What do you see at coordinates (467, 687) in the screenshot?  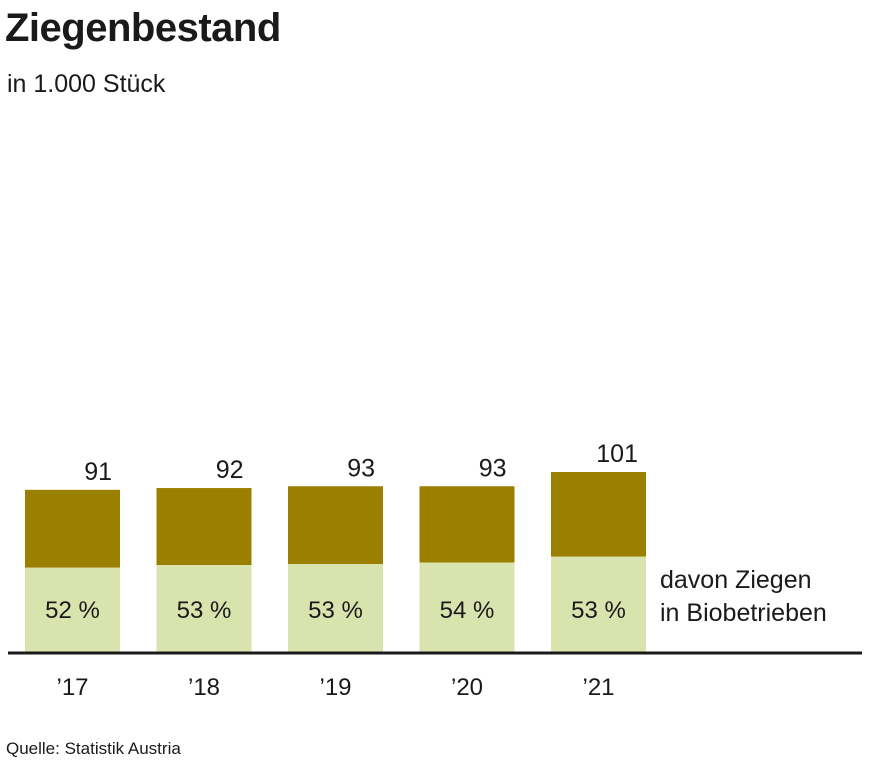 I see `x-tick-label: ’20` at bounding box center [467, 687].